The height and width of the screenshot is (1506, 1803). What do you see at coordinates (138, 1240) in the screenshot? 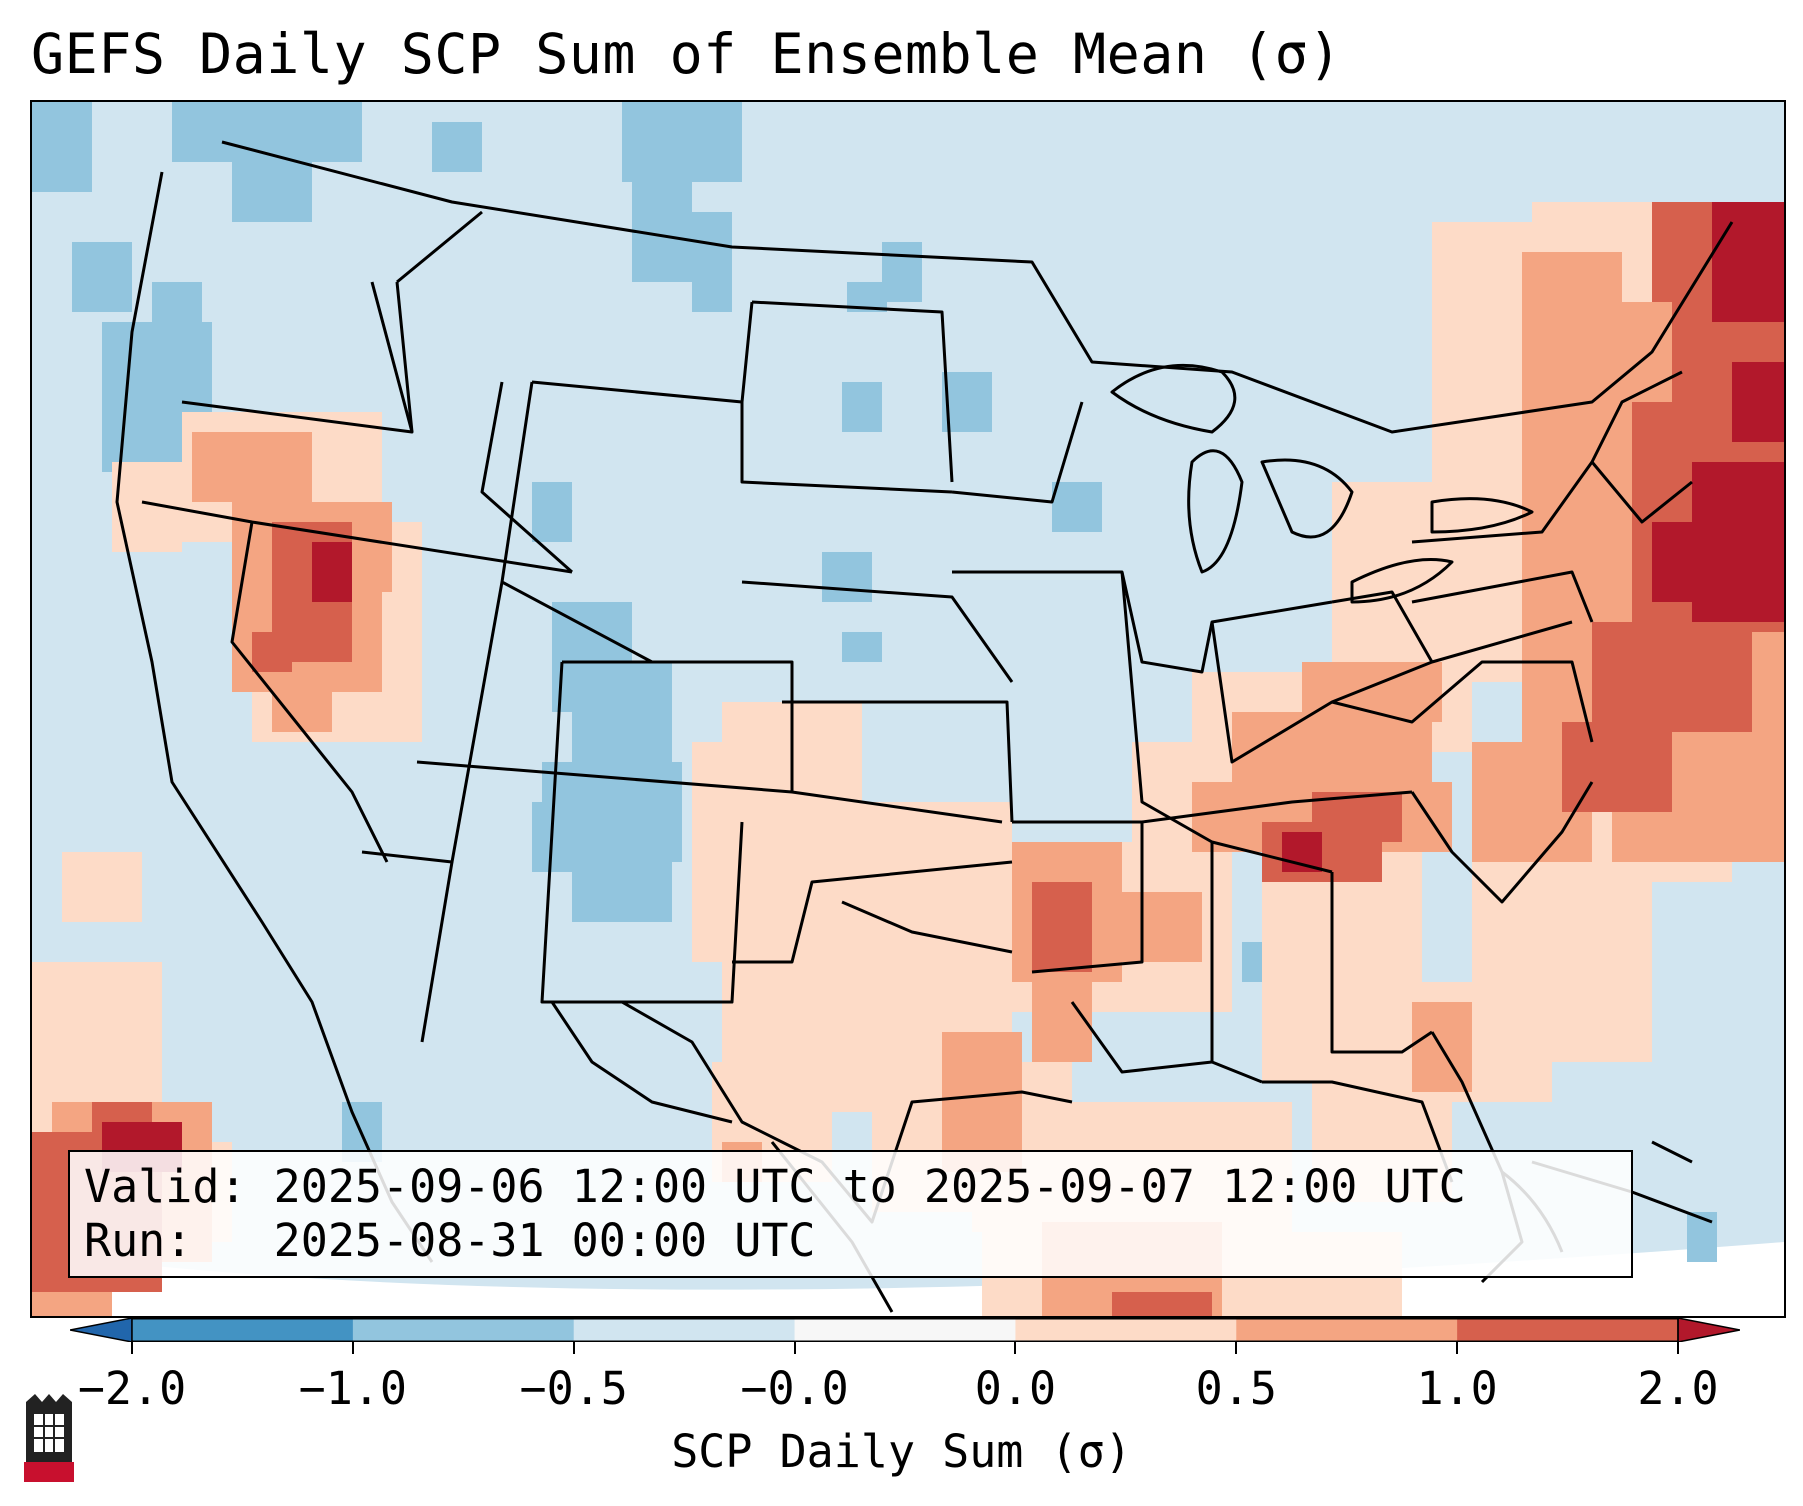
I see `run-label: Run:` at bounding box center [138, 1240].